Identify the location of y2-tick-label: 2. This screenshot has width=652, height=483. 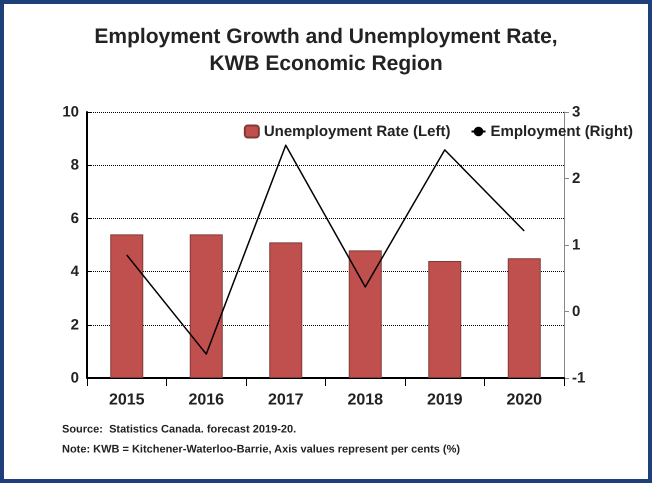
(576, 178).